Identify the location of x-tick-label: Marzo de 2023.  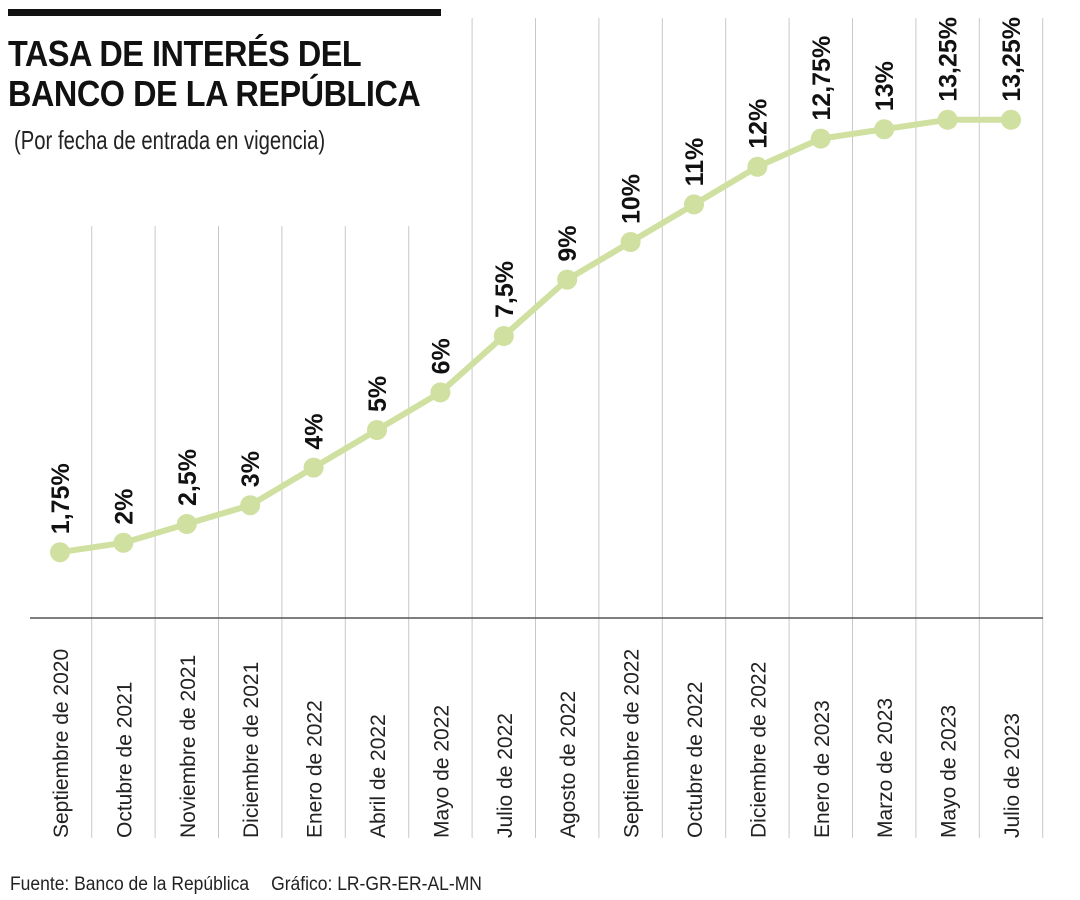
(885, 768).